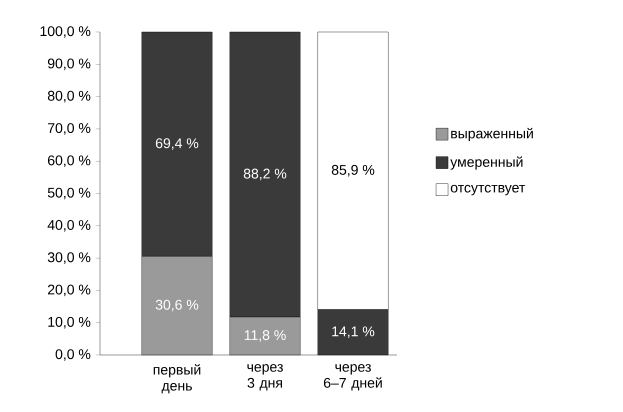  What do you see at coordinates (353, 170) in the screenshot?
I see `data-label: 85,9 %` at bounding box center [353, 170].